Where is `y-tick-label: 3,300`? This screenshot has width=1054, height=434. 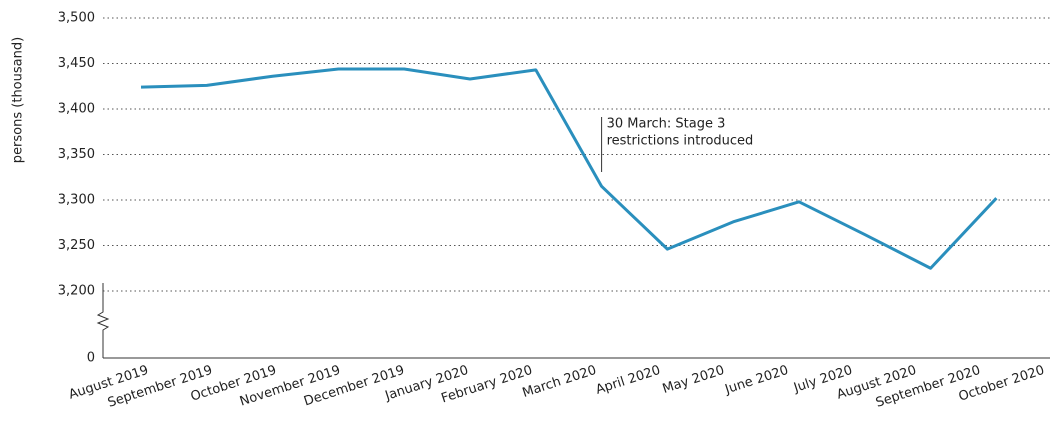 y-tick-label: 3,300 is located at coordinates (76, 200).